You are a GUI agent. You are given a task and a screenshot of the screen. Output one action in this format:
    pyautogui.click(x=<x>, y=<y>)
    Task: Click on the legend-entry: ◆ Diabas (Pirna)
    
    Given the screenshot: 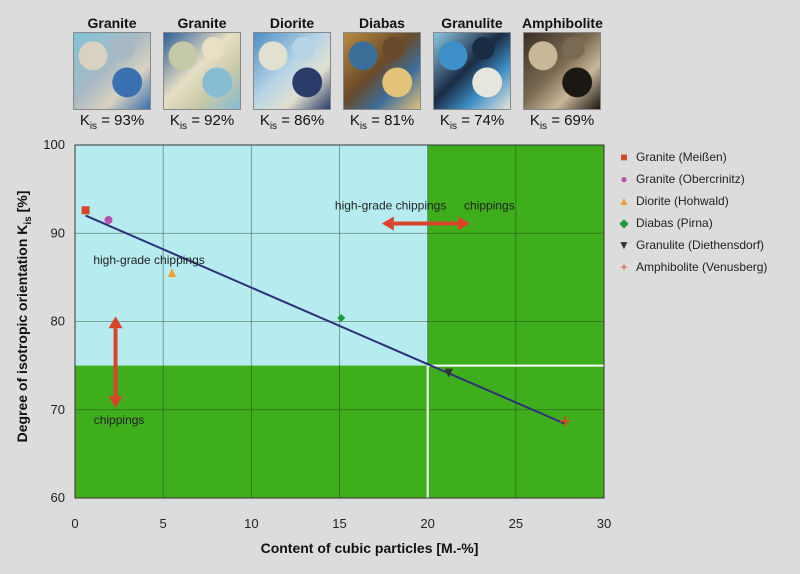 What is the action you would take?
    pyautogui.click(x=692, y=223)
    